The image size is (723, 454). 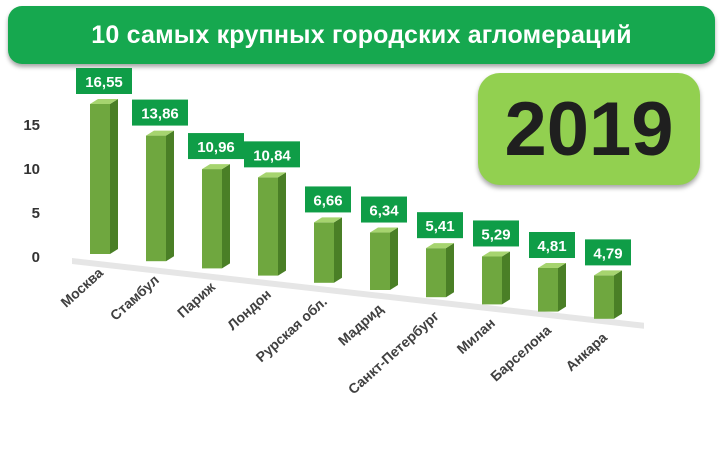 I want to click on value-label: 4,79, so click(x=607, y=253).